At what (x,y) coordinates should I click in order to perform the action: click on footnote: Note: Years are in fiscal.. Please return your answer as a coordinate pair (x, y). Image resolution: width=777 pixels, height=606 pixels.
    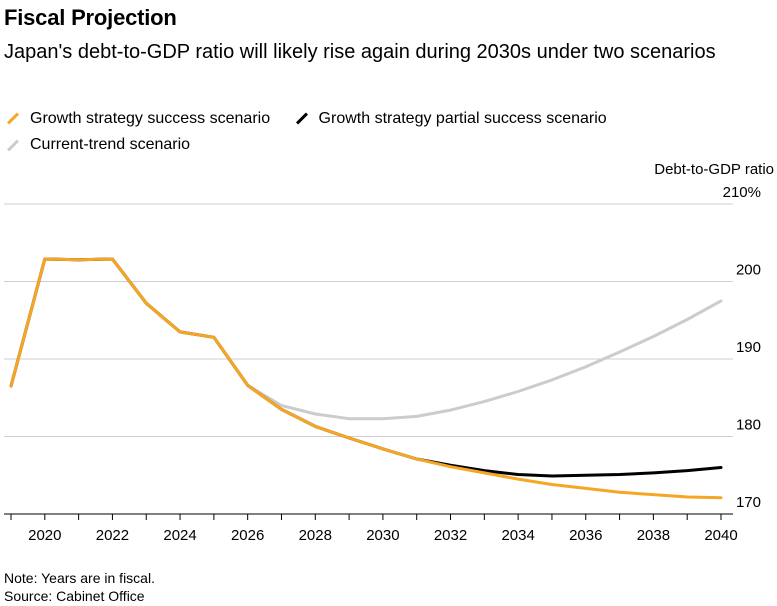
    Looking at the image, I should click on (79, 578).